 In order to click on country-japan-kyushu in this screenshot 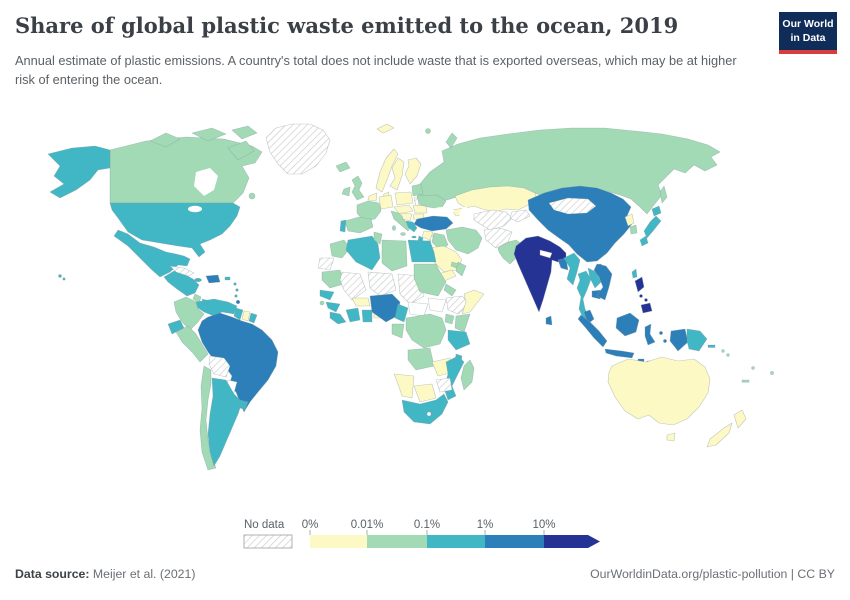, I will do `click(644, 241)`.